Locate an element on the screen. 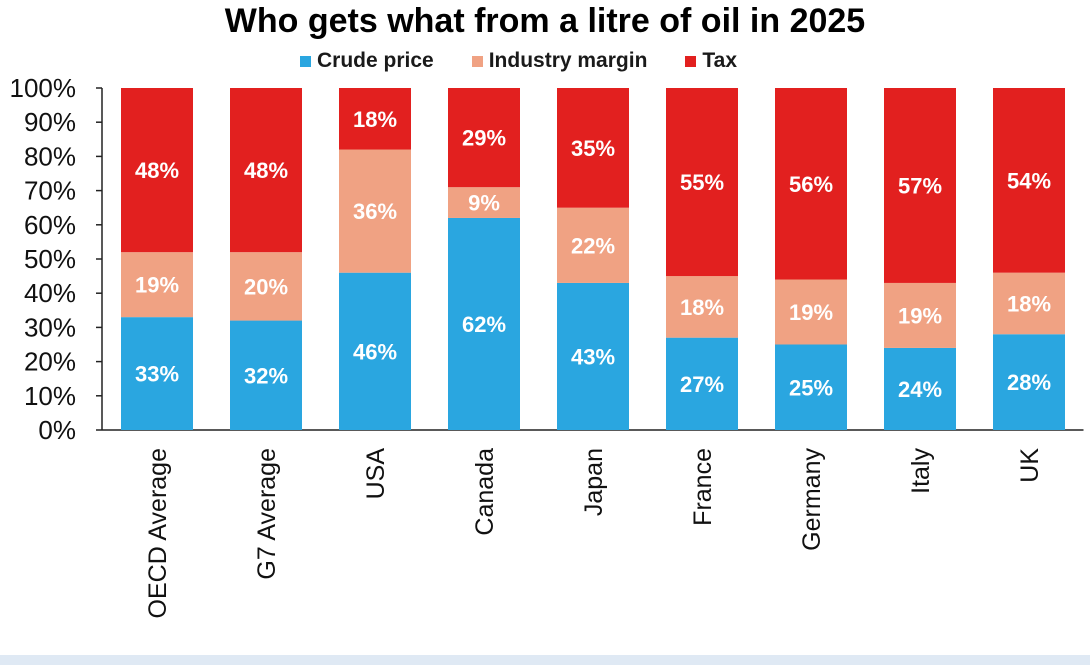  legend-item-industry-margin: Industry margin is located at coordinates (559, 61).